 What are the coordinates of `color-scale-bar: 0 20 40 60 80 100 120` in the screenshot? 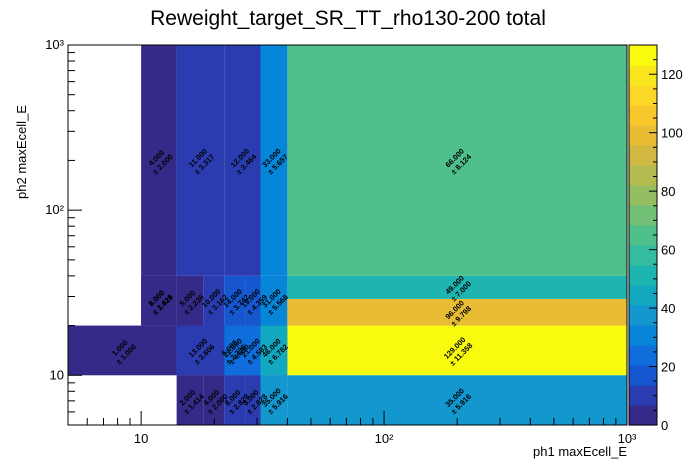 It's located at (655, 238).